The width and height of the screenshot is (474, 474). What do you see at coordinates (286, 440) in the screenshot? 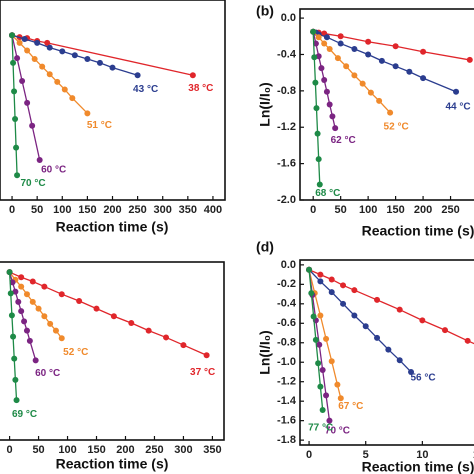
I see `y-tick-label: -1.8` at bounding box center [286, 440].